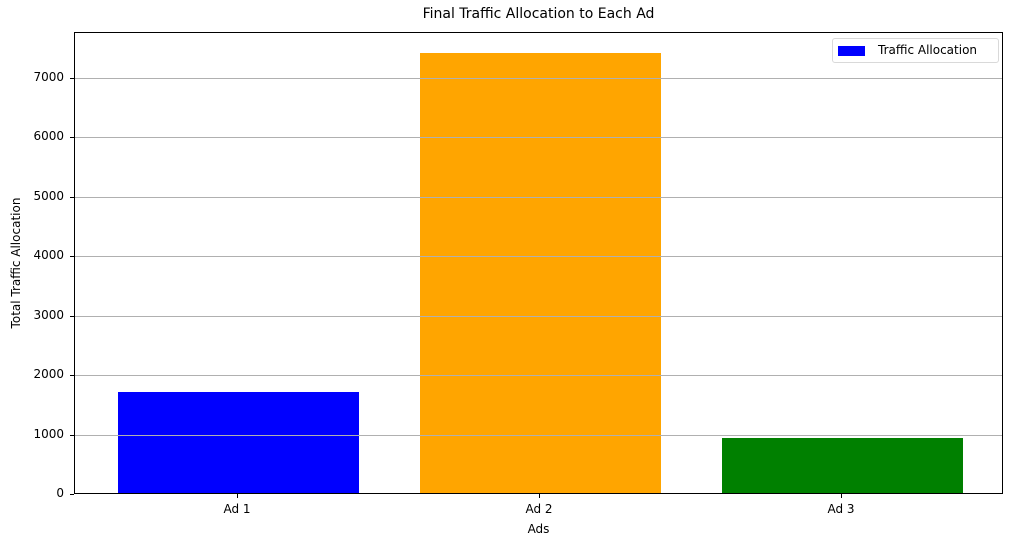 The height and width of the screenshot is (547, 1014). Describe the element at coordinates (48, 136) in the screenshot. I see `y-tick-label: 6000` at that location.